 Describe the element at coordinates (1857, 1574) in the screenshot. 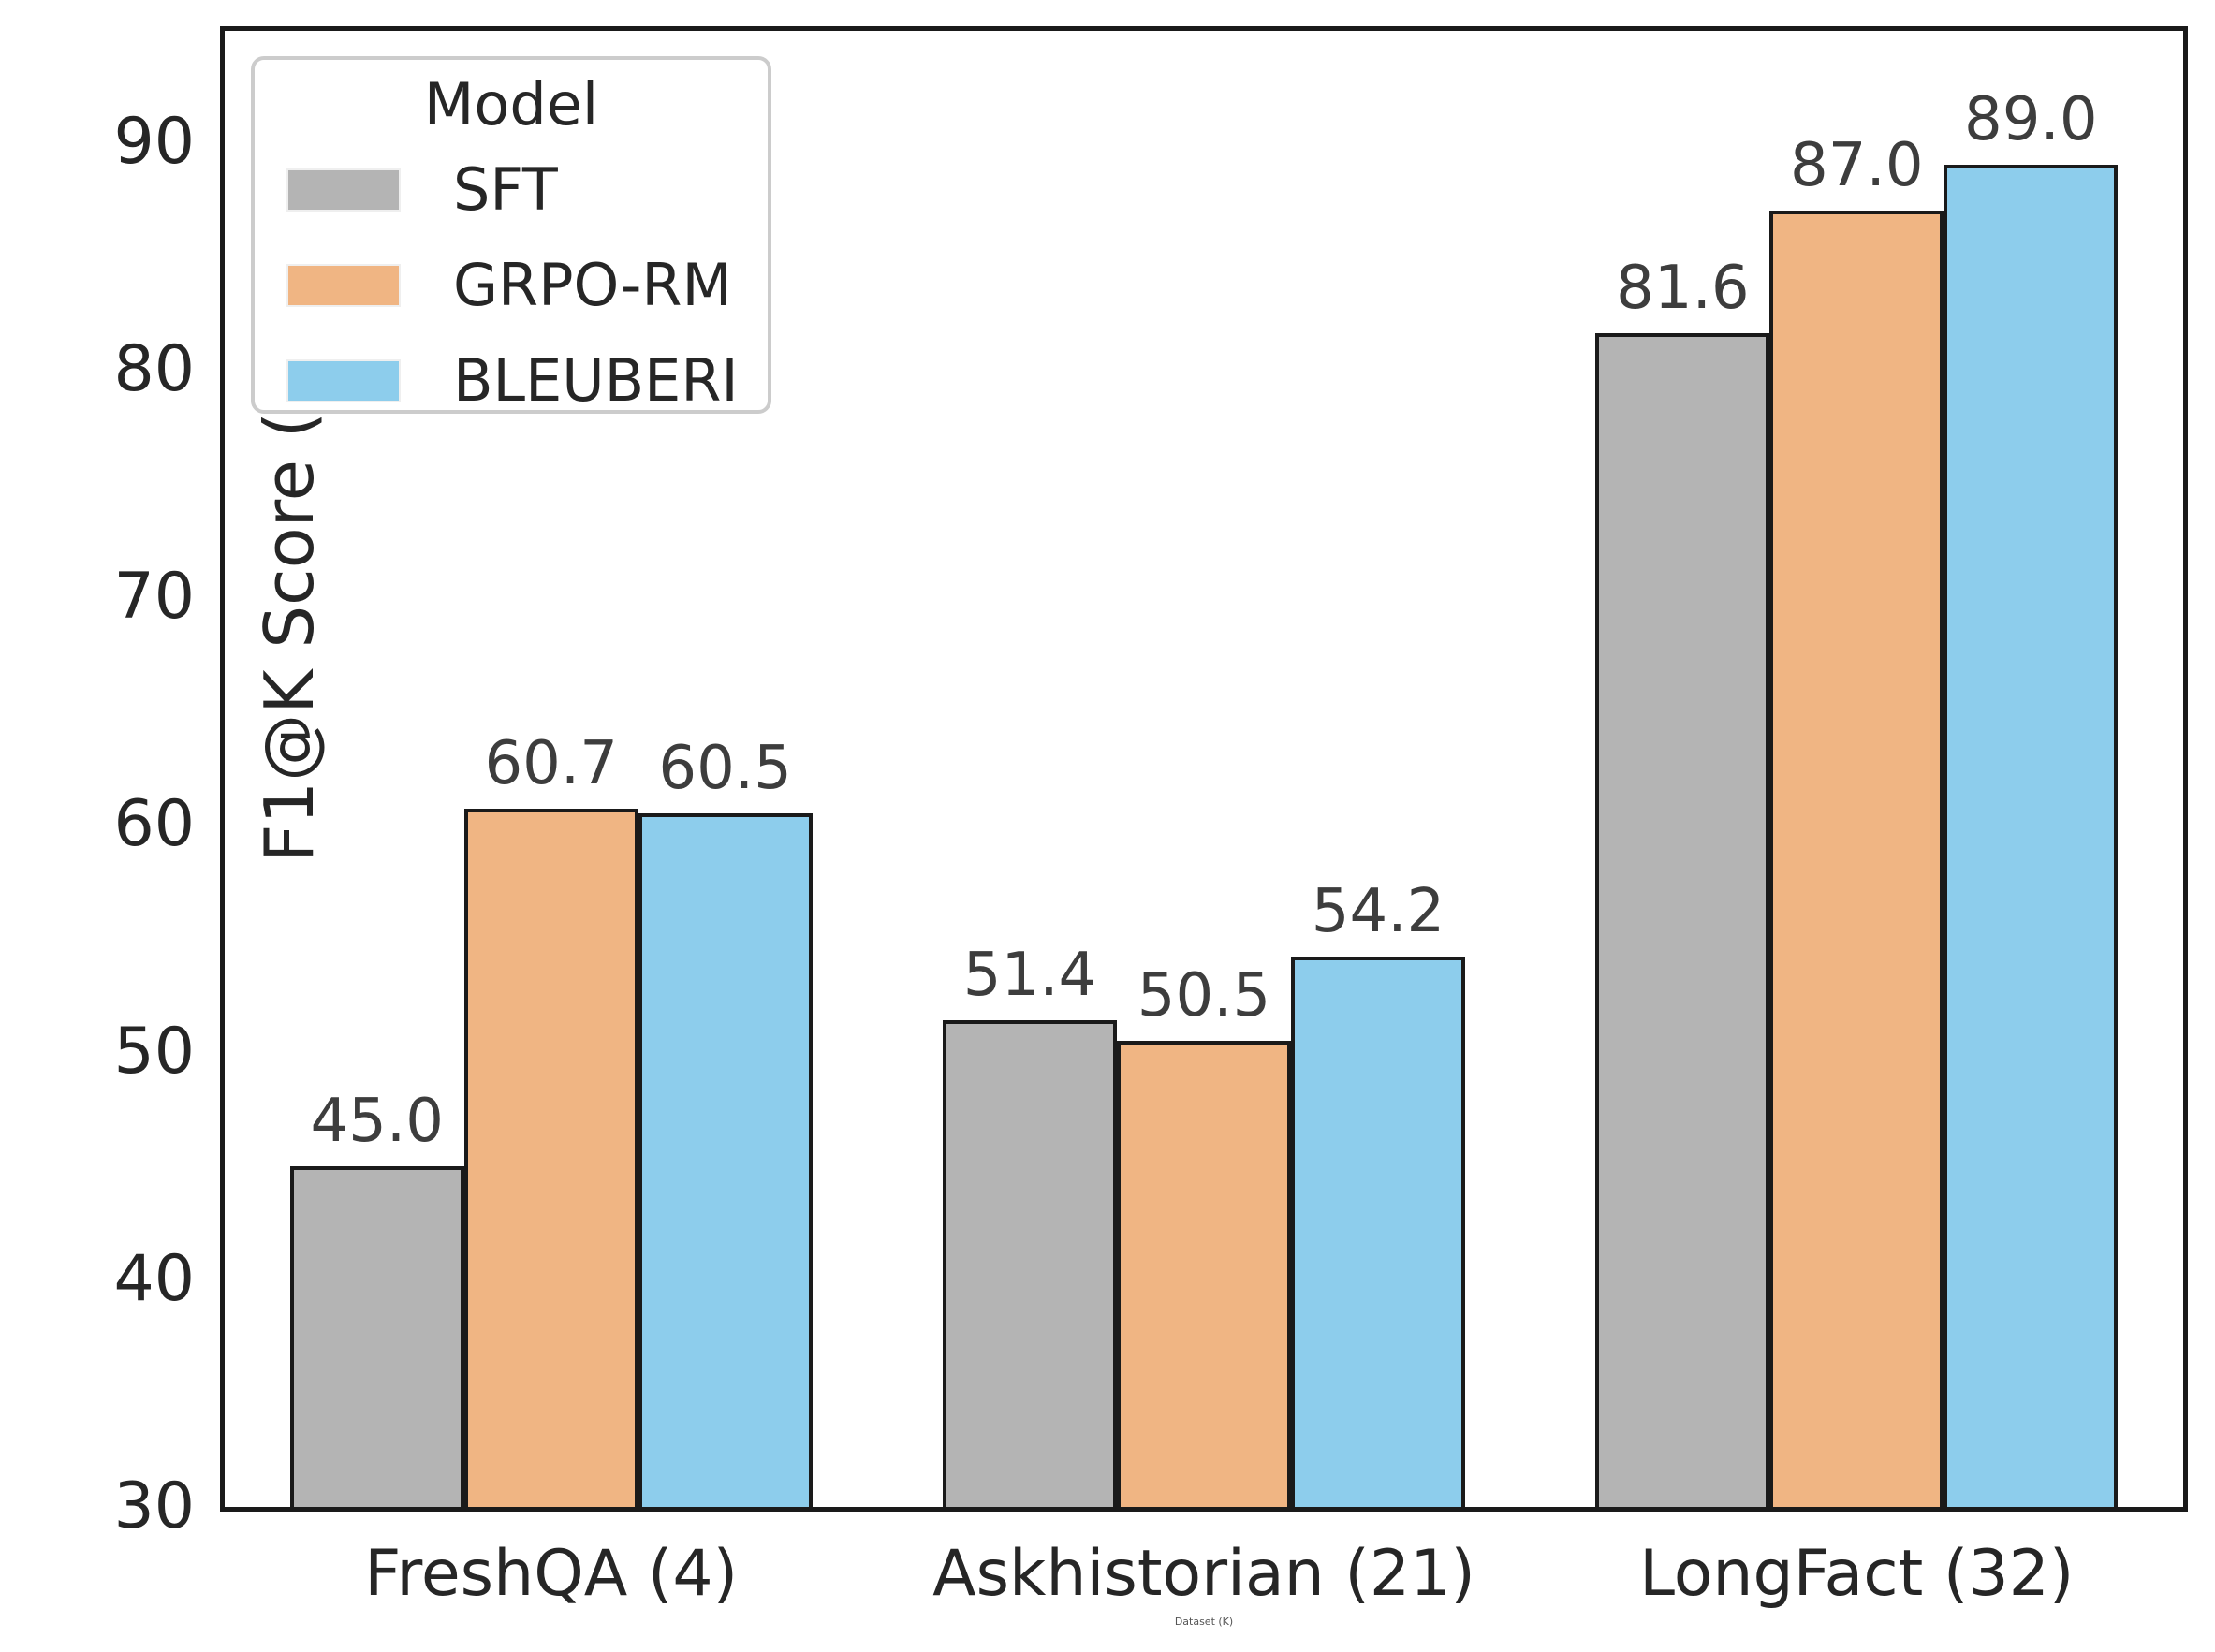

I see `x-tick-label-3: LongFact (32)` at that location.